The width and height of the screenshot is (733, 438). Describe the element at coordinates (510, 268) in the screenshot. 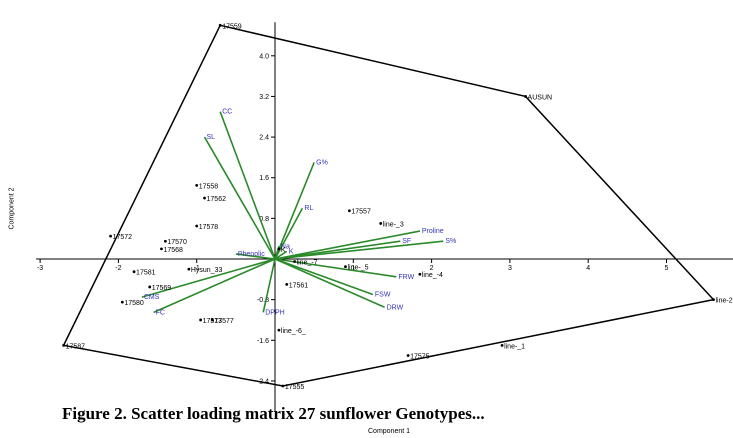

I see `x-tick-label: 3` at that location.